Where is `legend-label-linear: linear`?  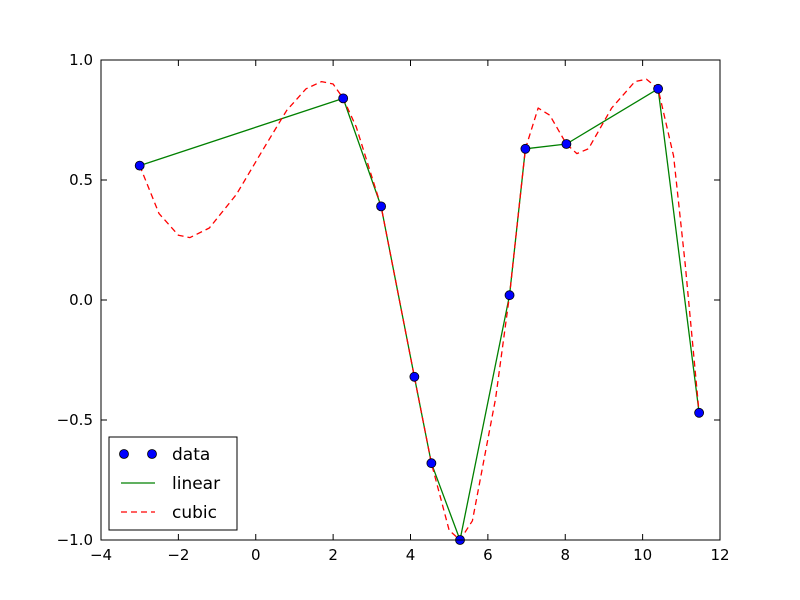
legend-label-linear: linear is located at coordinates (196, 484).